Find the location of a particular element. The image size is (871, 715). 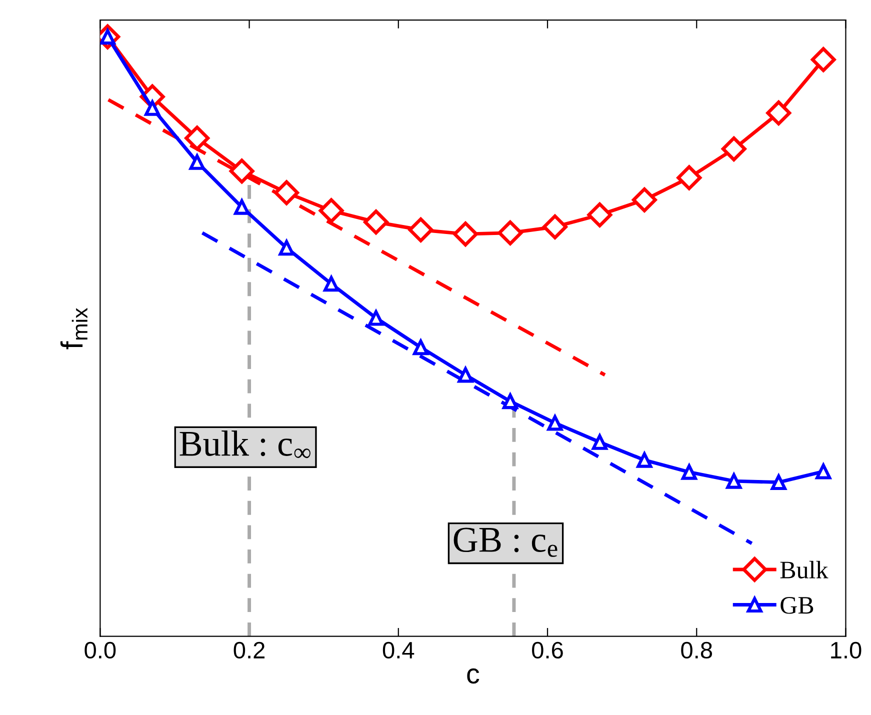

legend-label: GB is located at coordinates (797, 605).